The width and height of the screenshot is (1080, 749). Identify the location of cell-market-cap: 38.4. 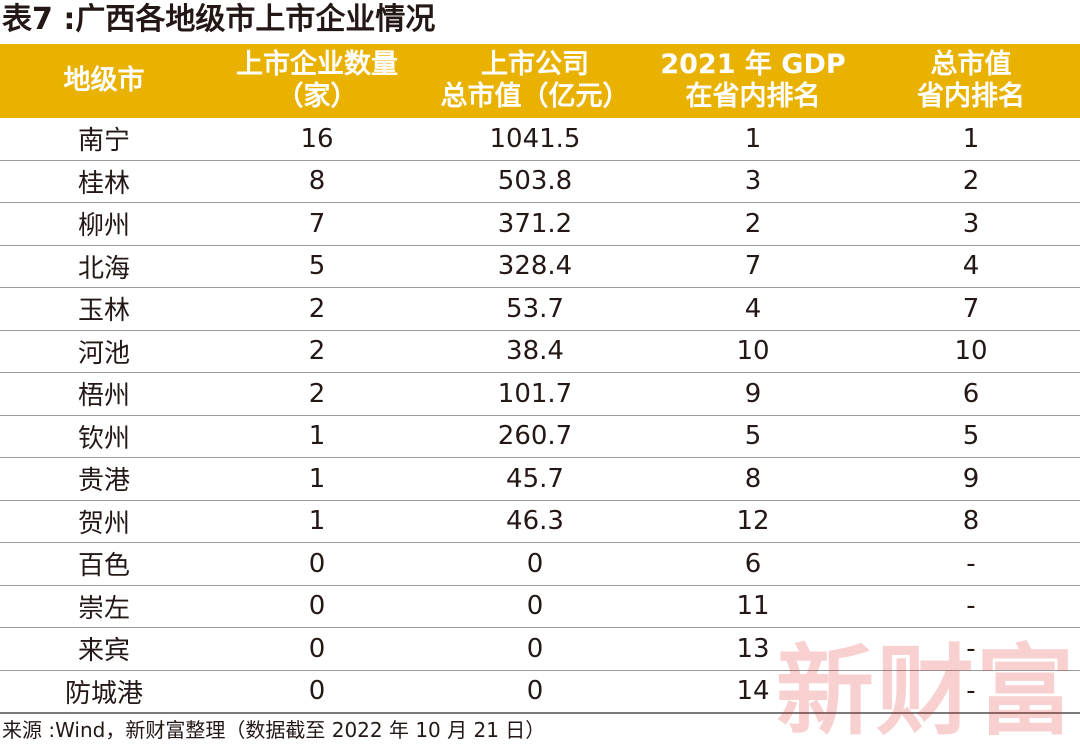
(535, 351).